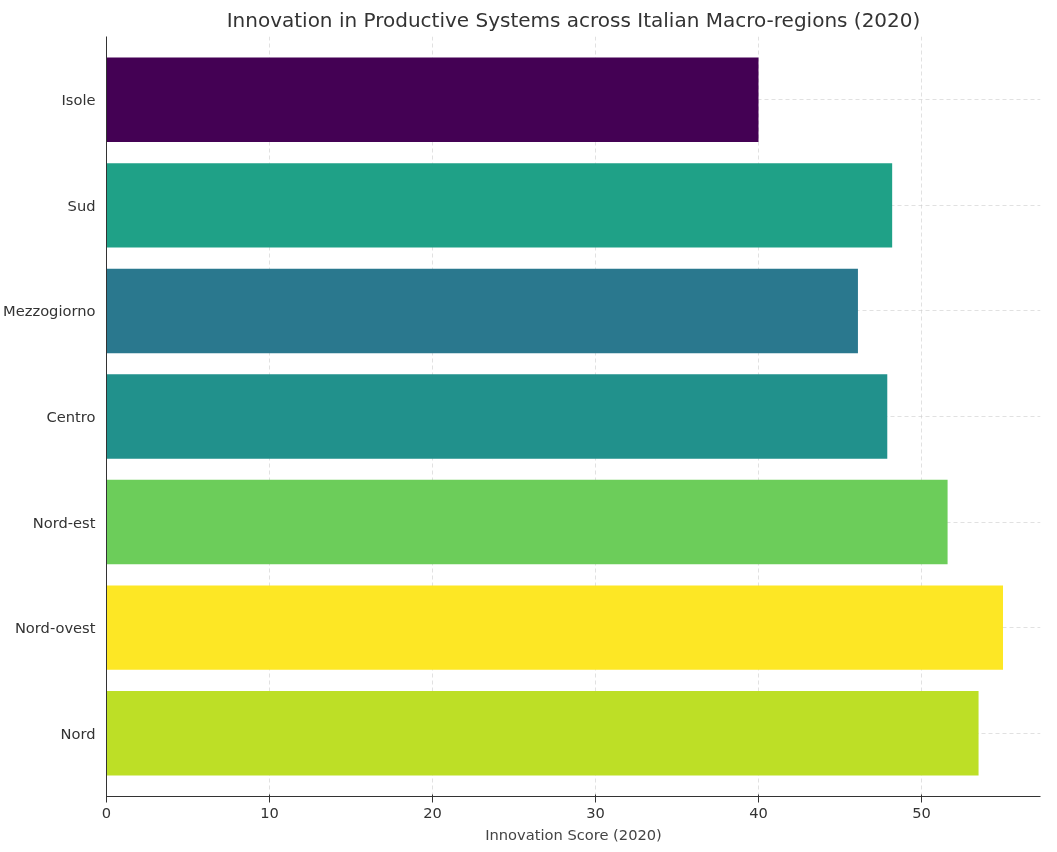 The image size is (1057, 852). What do you see at coordinates (595, 812) in the screenshot?
I see `x-tick-label: 30` at bounding box center [595, 812].